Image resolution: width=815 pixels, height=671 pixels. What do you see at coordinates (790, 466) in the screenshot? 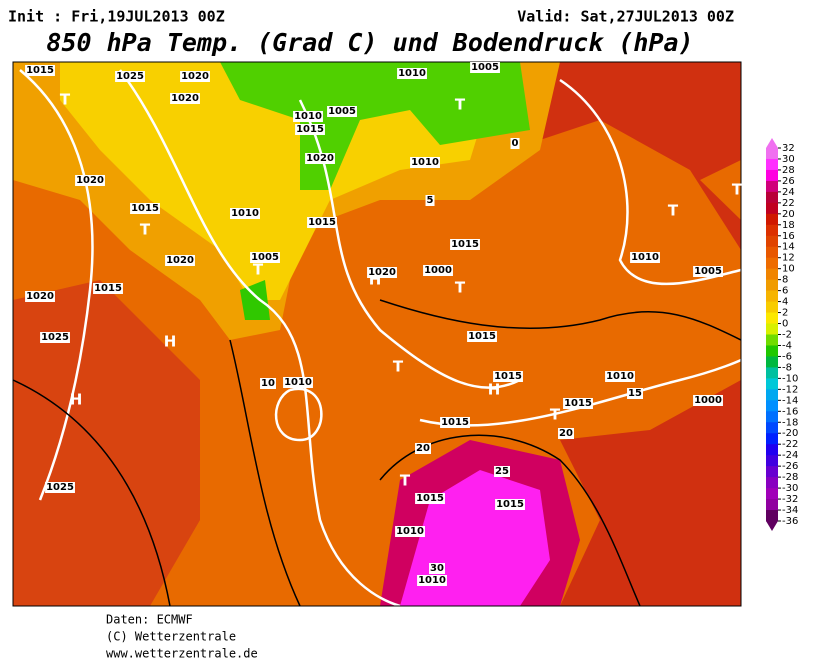
I see `colorbar-label: -26` at bounding box center [790, 466].